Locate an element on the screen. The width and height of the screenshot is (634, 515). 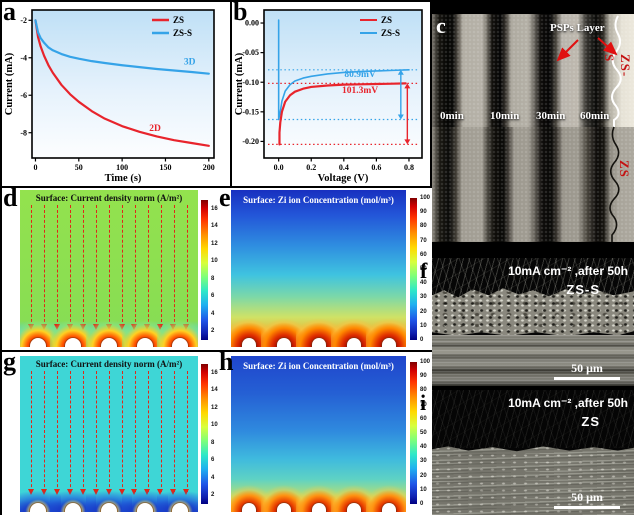
svg-text: 100 is located at coordinates (122, 167).